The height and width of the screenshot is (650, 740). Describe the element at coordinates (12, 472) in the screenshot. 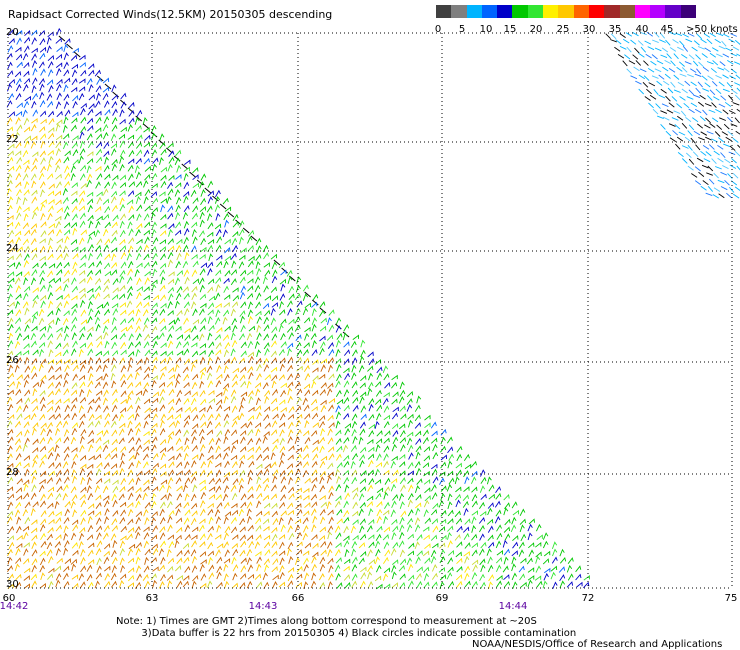

I see `lat-label-28: 28` at that location.